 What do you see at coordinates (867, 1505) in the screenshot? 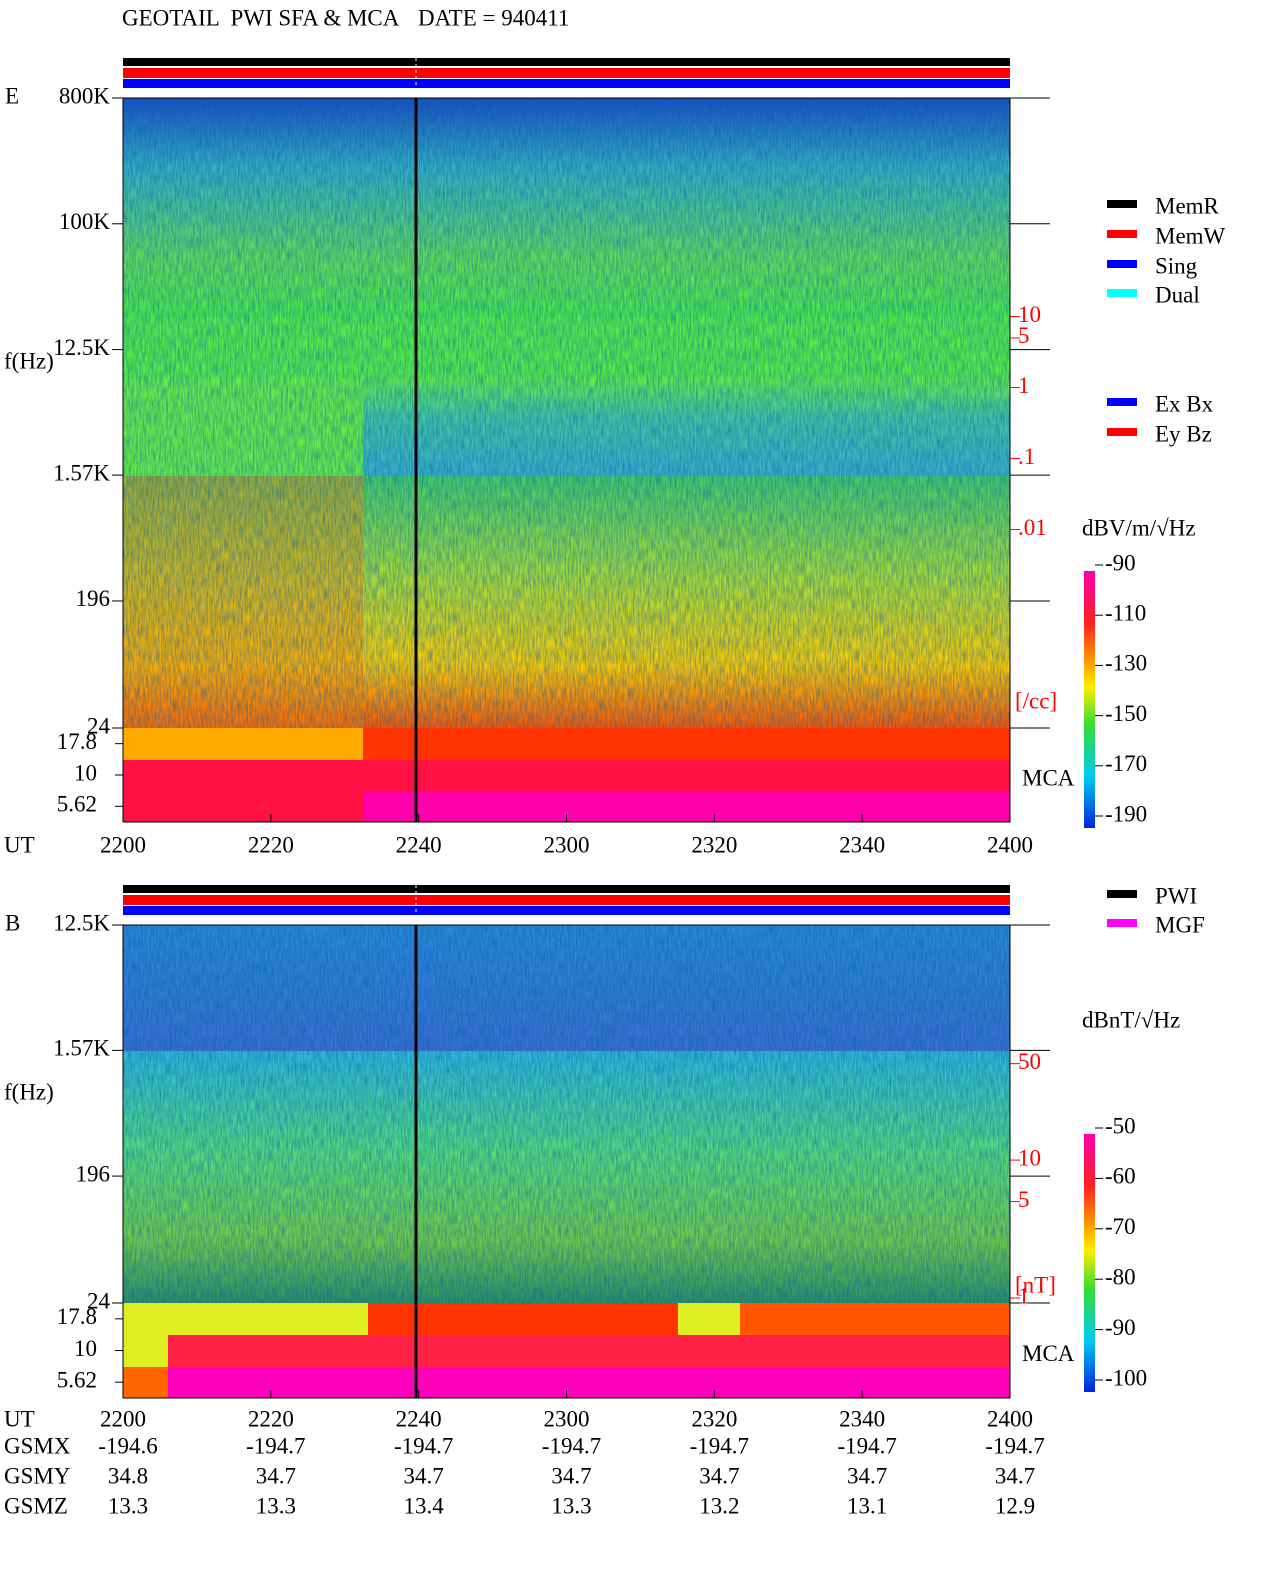
I see `orbit-value: 13.1` at bounding box center [867, 1505].